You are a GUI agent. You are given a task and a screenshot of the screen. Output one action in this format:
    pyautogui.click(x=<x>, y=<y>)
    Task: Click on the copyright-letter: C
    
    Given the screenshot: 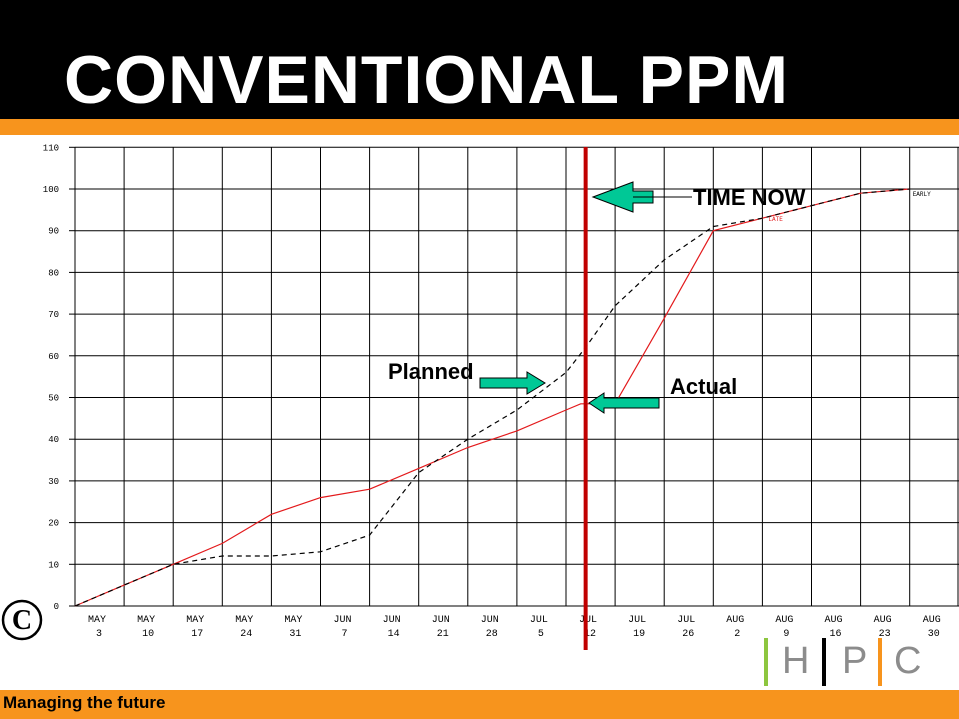 What is the action you would take?
    pyautogui.click(x=22, y=620)
    